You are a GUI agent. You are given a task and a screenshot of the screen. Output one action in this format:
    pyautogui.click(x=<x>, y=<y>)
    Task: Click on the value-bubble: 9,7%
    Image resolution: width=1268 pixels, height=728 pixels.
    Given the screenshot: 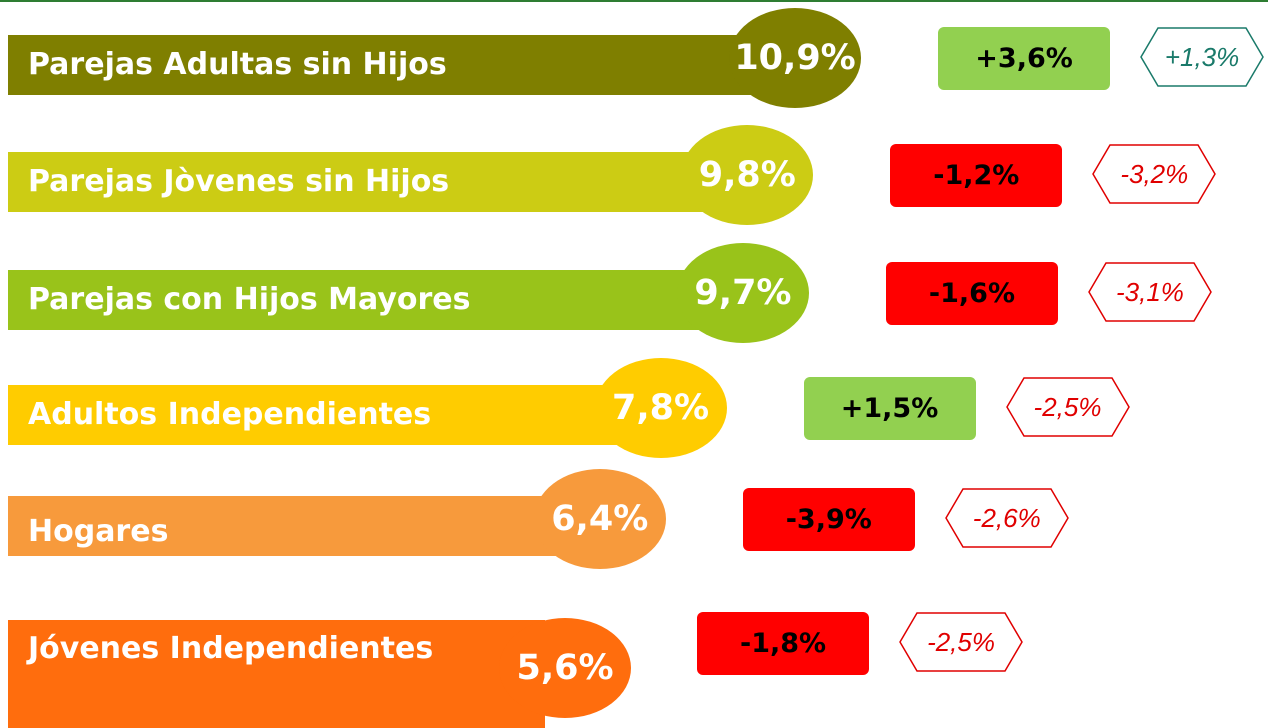 What is the action you would take?
    pyautogui.click(x=742, y=293)
    